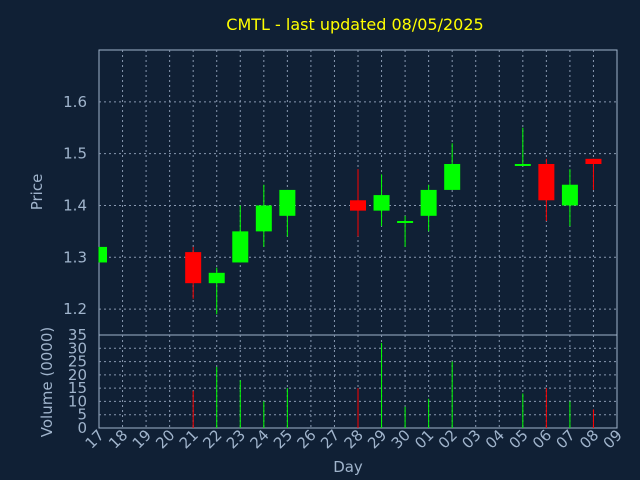 Image resolution: width=640 pixels, height=480 pixels. What do you see at coordinates (566, 439) in the screenshot?
I see `x-tick-label: 07` at bounding box center [566, 439].